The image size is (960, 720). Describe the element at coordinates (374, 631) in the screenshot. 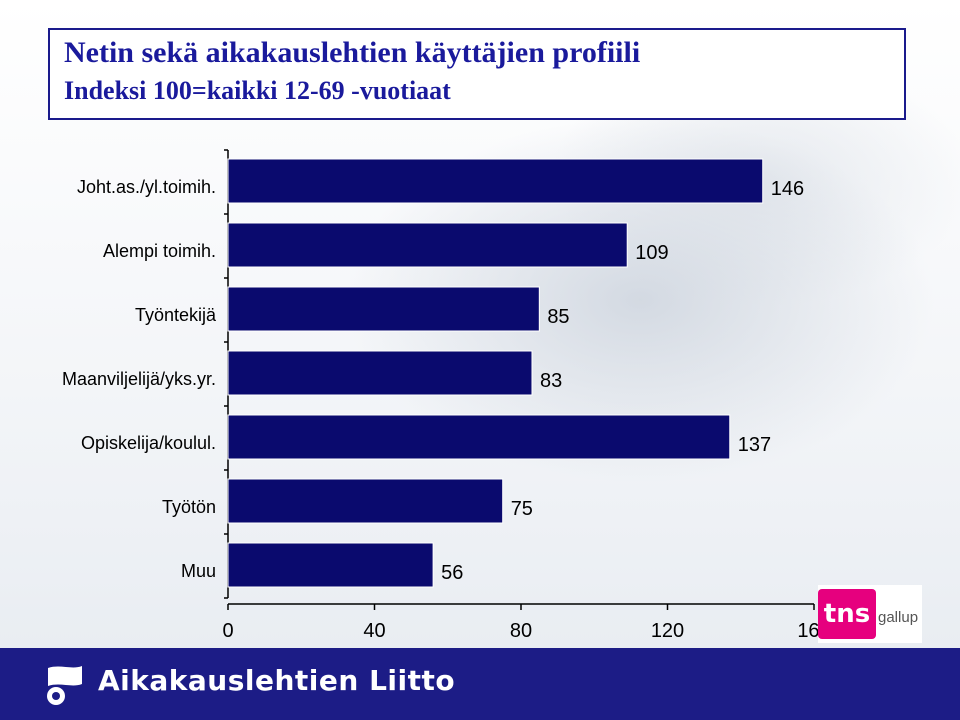

I see `x-tick-label: 40` at that location.